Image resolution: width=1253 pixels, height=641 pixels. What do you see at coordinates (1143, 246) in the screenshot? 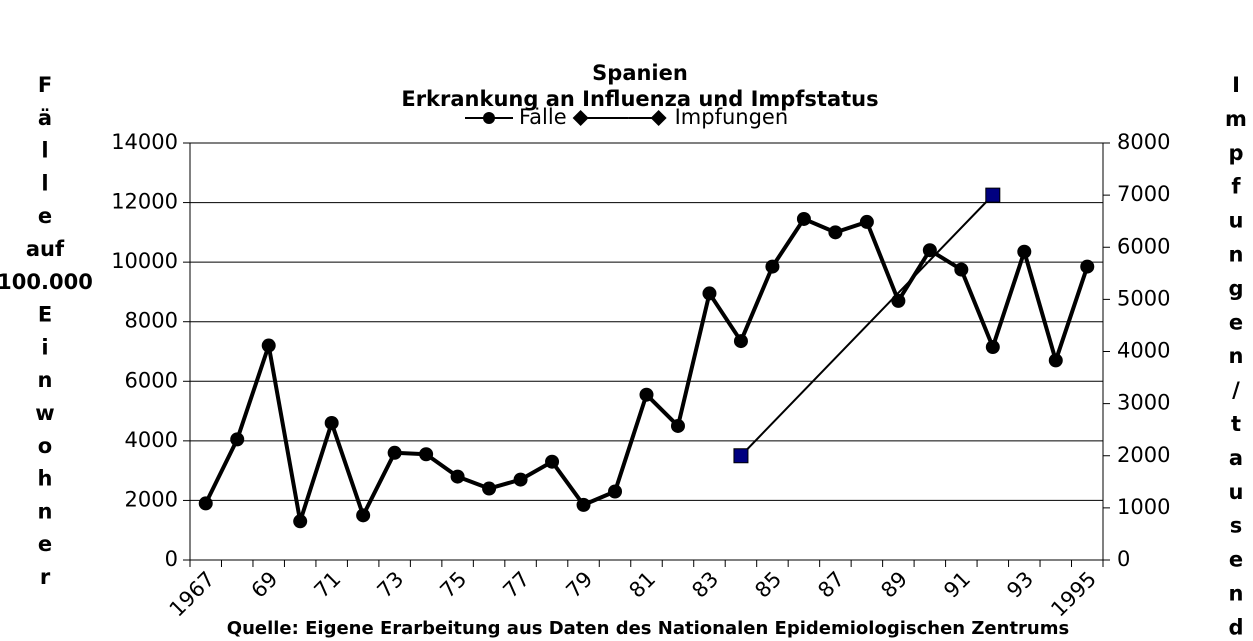
I see `y2-tick-label: 6000` at bounding box center [1143, 246].